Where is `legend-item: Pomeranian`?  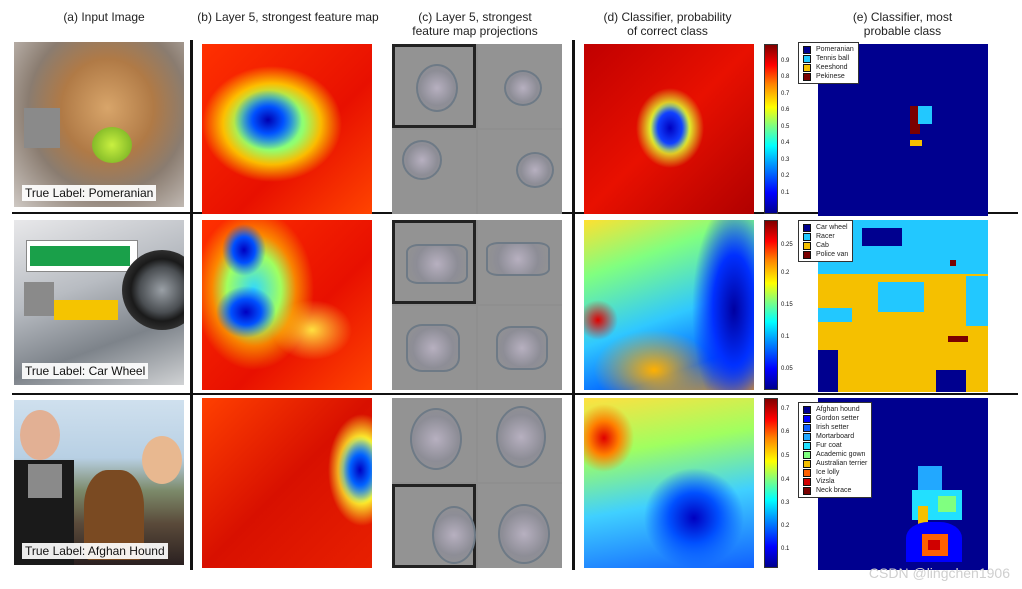
legend-item: Pomeranian is located at coordinates (828, 49).